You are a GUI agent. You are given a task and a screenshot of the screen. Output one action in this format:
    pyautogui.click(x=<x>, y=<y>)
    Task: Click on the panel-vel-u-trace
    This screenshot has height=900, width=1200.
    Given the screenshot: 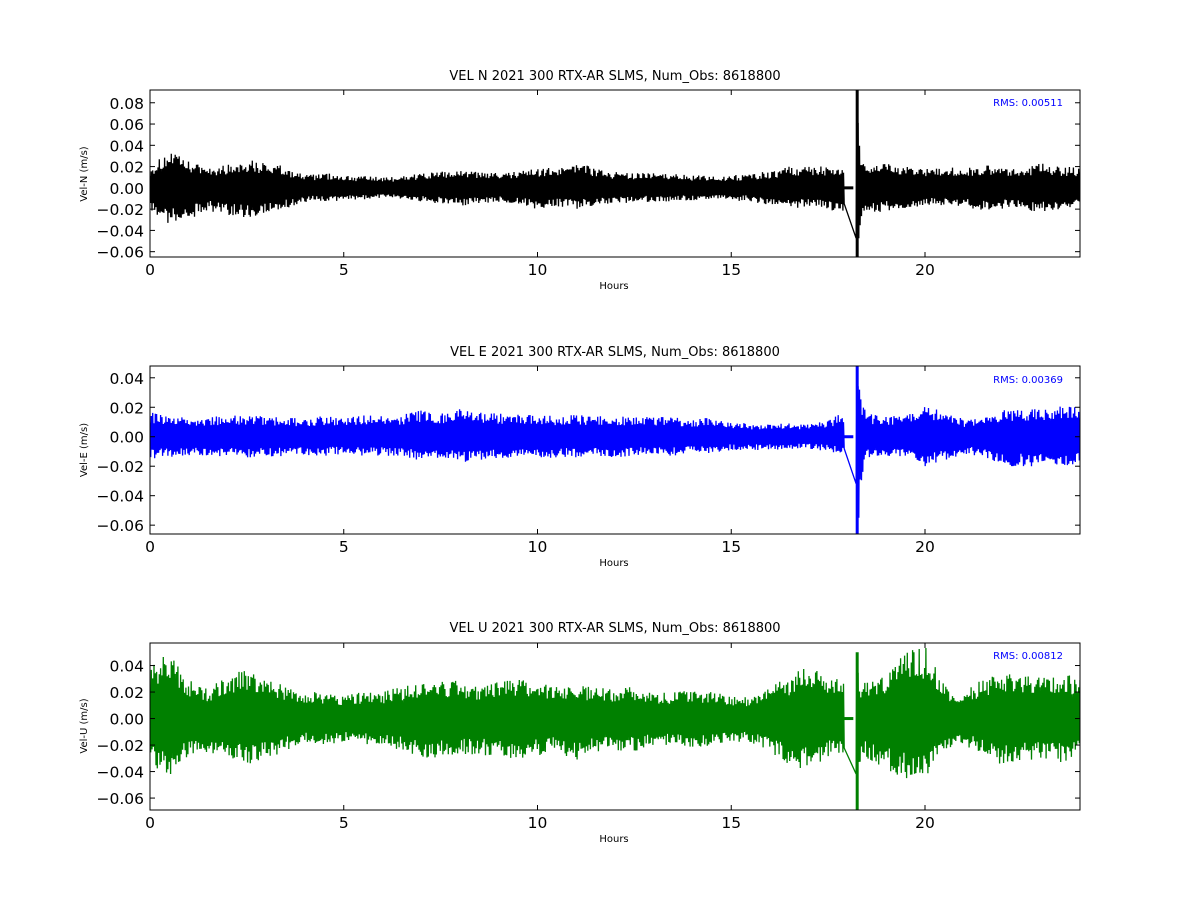 What is the action you would take?
    pyautogui.click(x=615, y=727)
    